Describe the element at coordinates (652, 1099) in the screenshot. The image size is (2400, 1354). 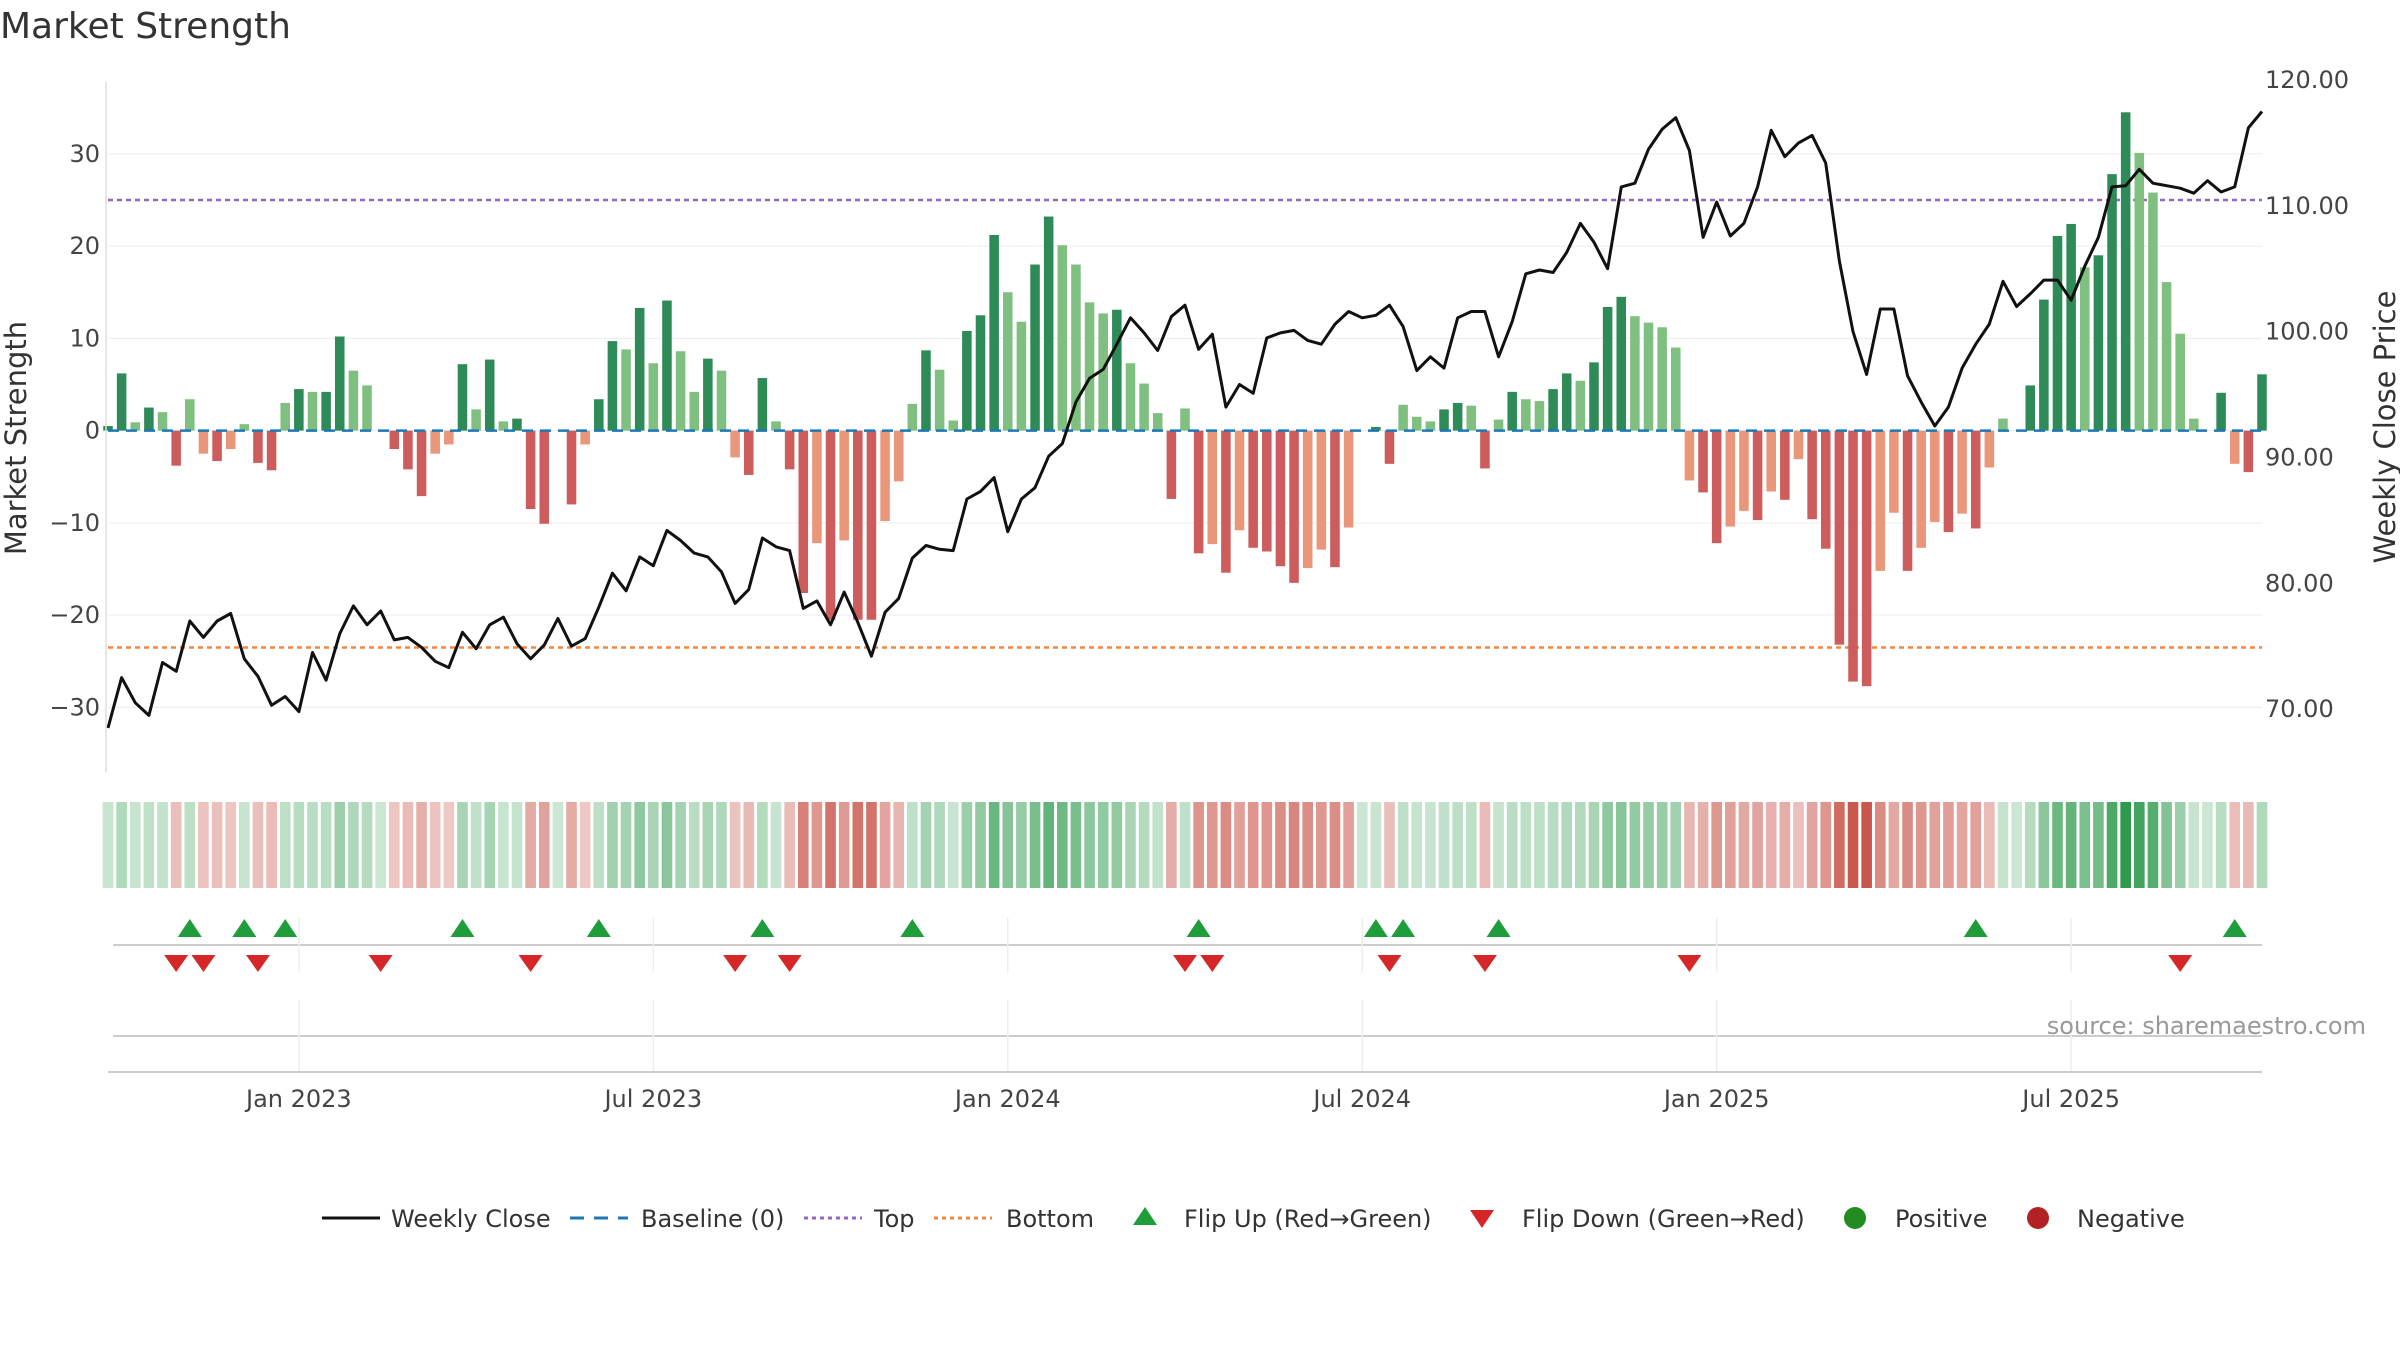
I see `x-tick-label: Jul 2023` at that location.